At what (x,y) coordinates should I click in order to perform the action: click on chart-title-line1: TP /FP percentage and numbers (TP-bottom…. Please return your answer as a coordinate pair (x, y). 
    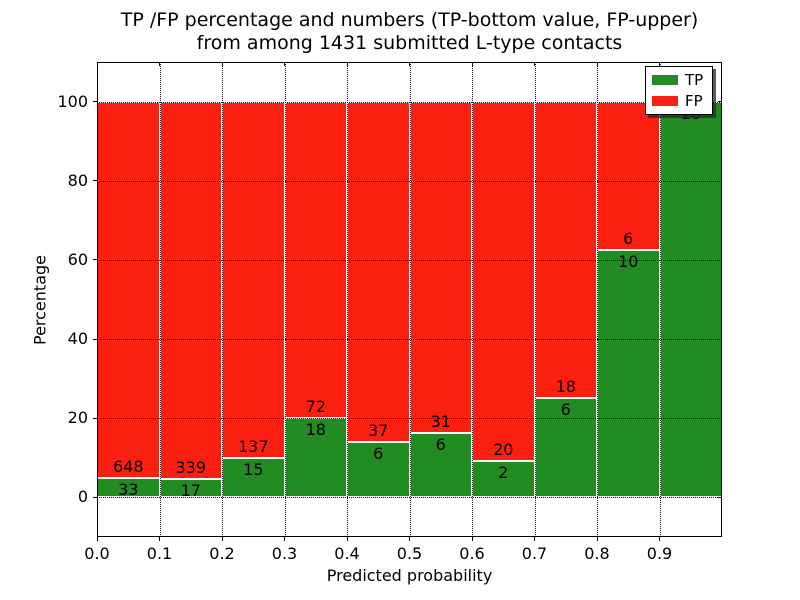
    Looking at the image, I should click on (409, 20).